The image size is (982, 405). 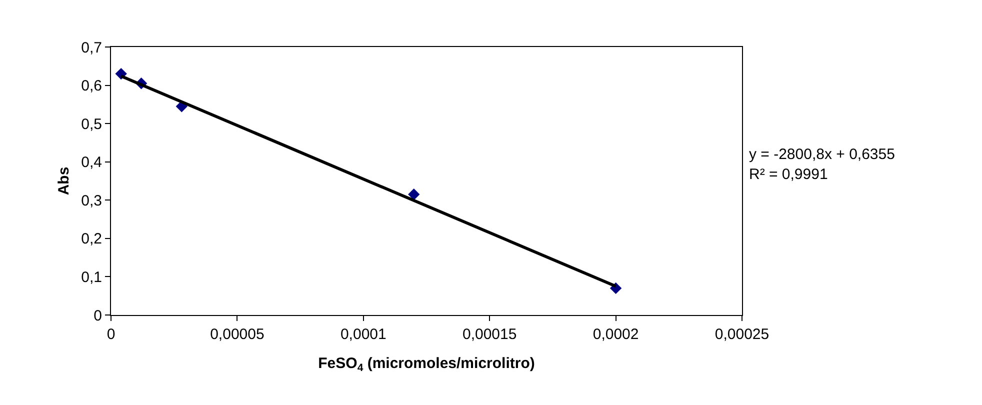 I want to click on y-tick-label: 0,4, so click(x=91, y=163).